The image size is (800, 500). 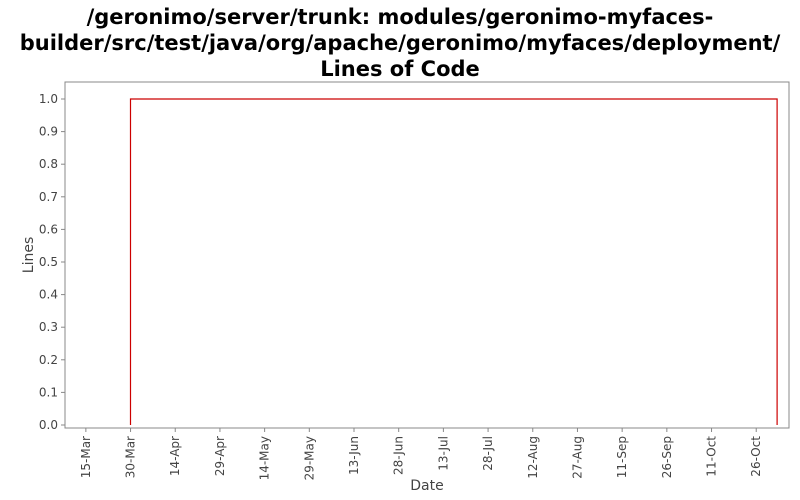 What do you see at coordinates (622, 457) in the screenshot?
I see `x-tick-label: 11-Sep` at bounding box center [622, 457].